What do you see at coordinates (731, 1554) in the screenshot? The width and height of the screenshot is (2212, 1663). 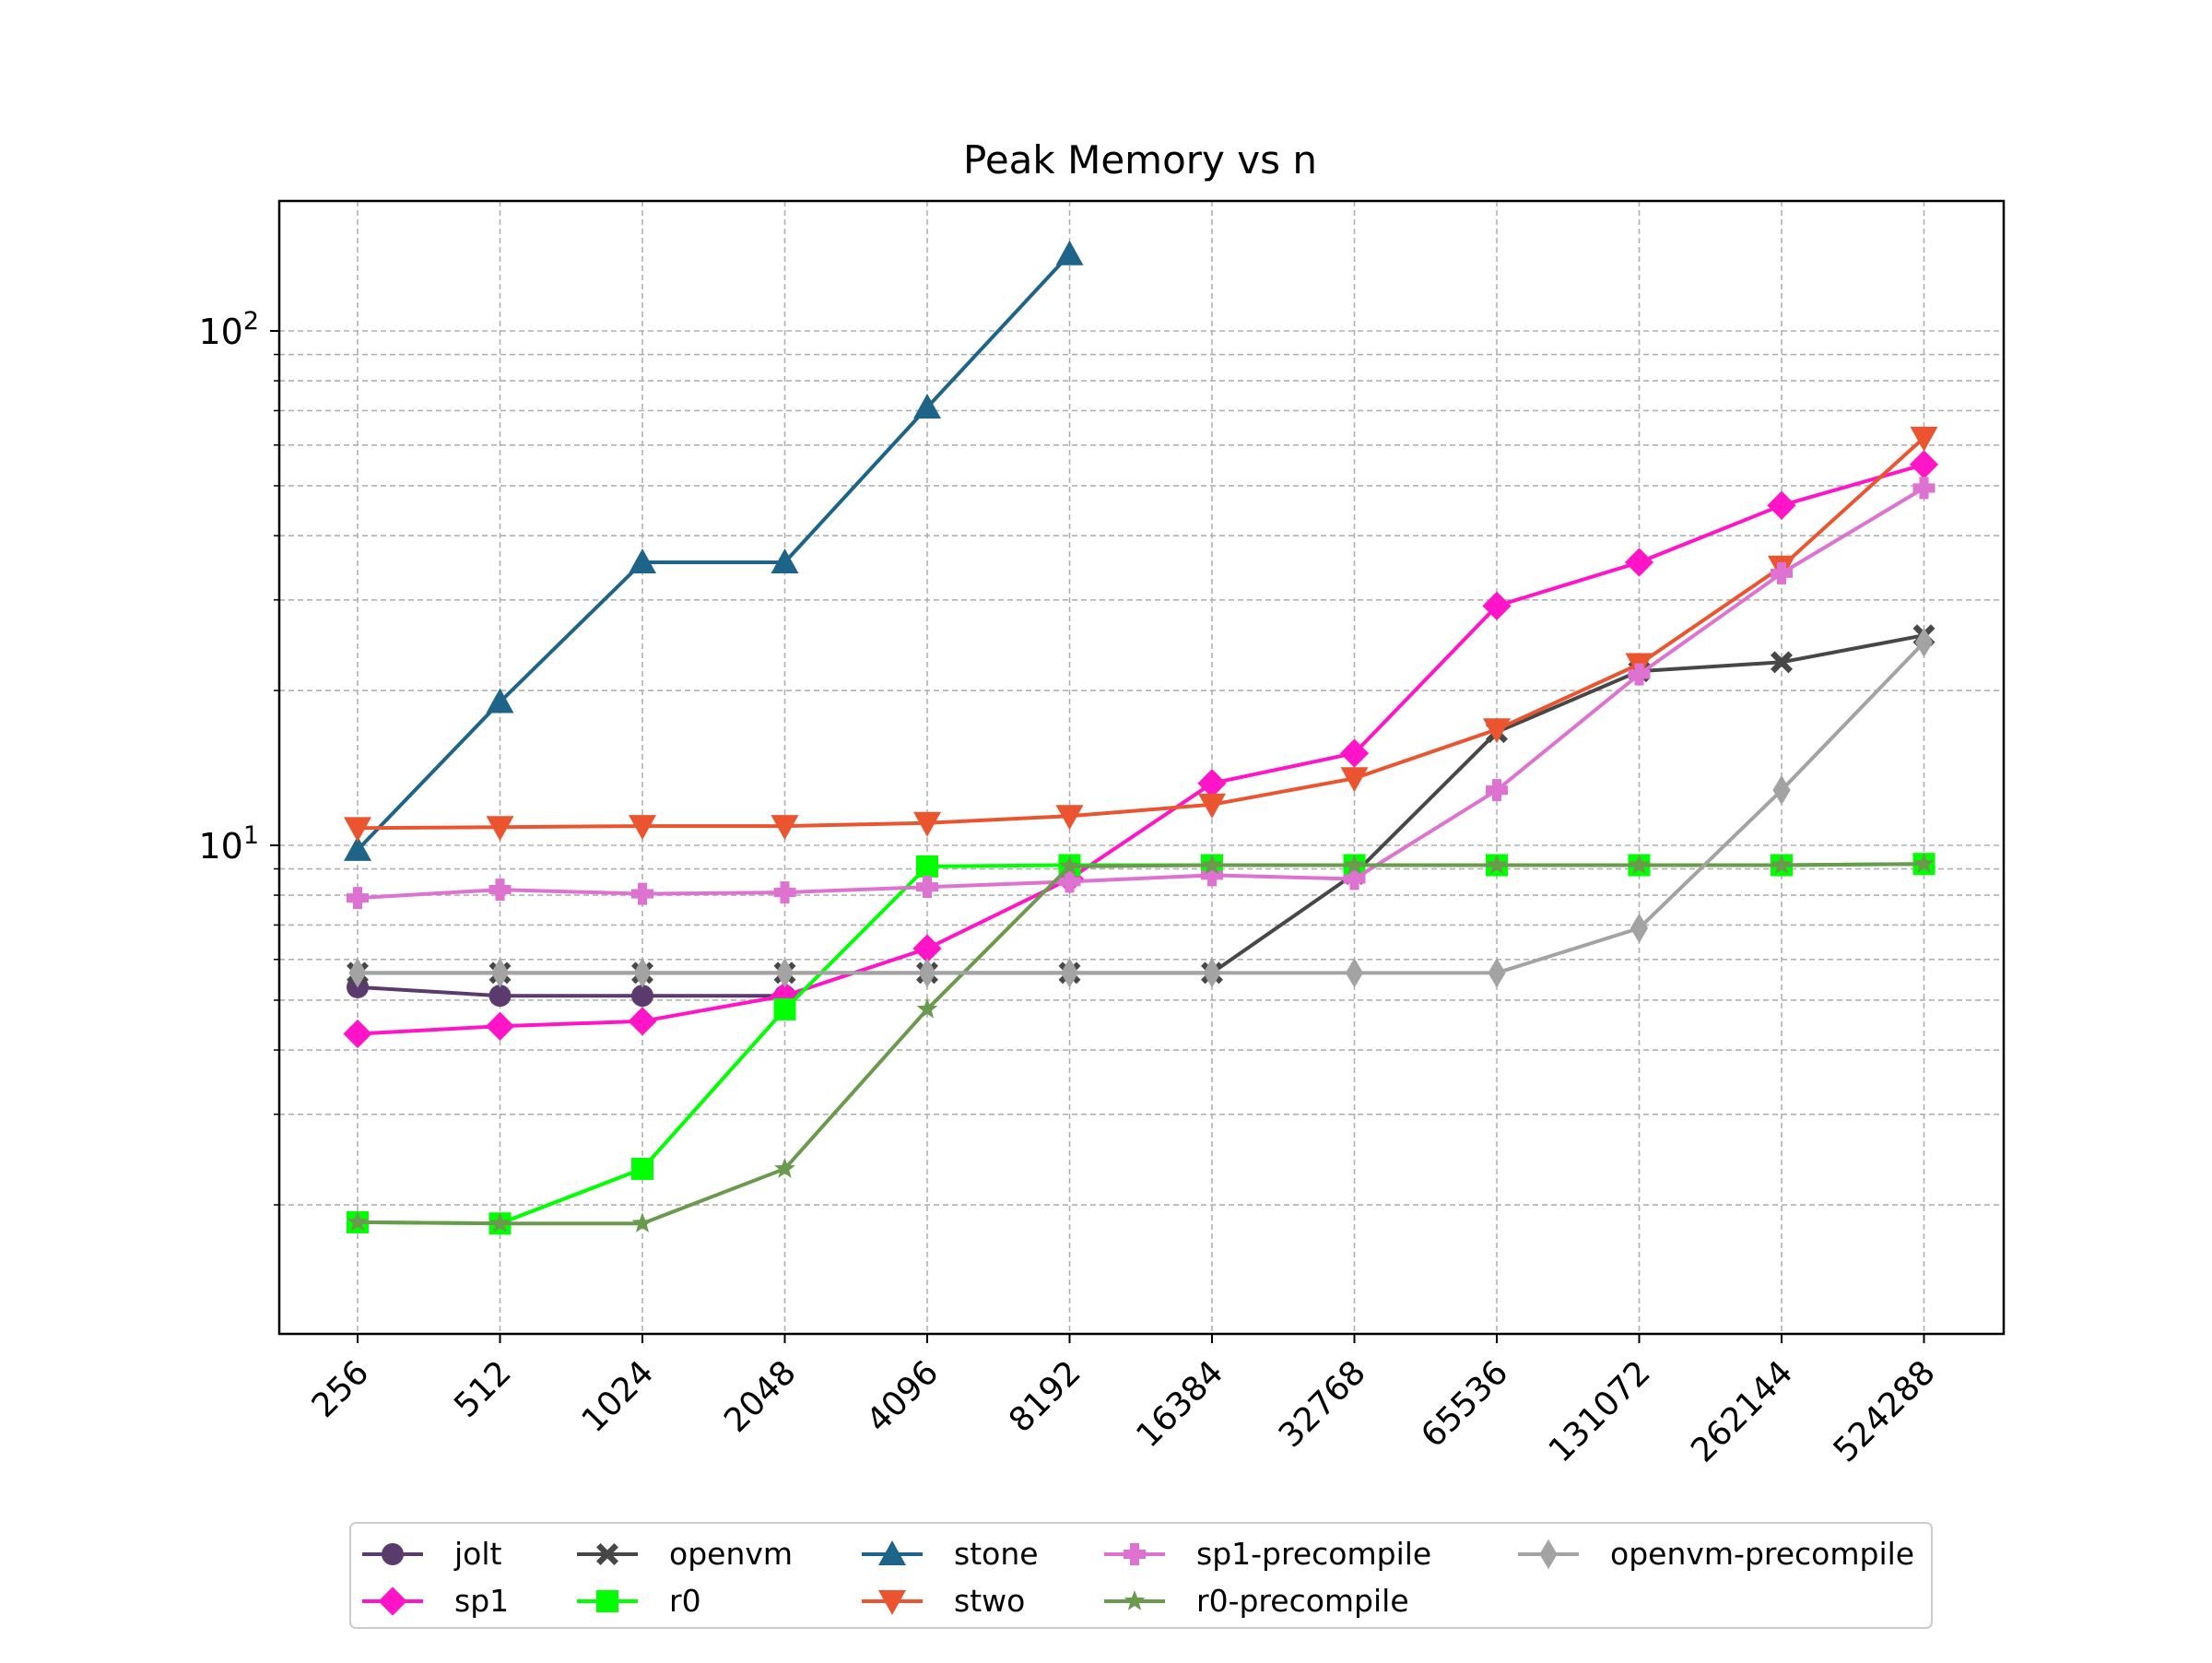 I see `legend-label: openvm` at bounding box center [731, 1554].